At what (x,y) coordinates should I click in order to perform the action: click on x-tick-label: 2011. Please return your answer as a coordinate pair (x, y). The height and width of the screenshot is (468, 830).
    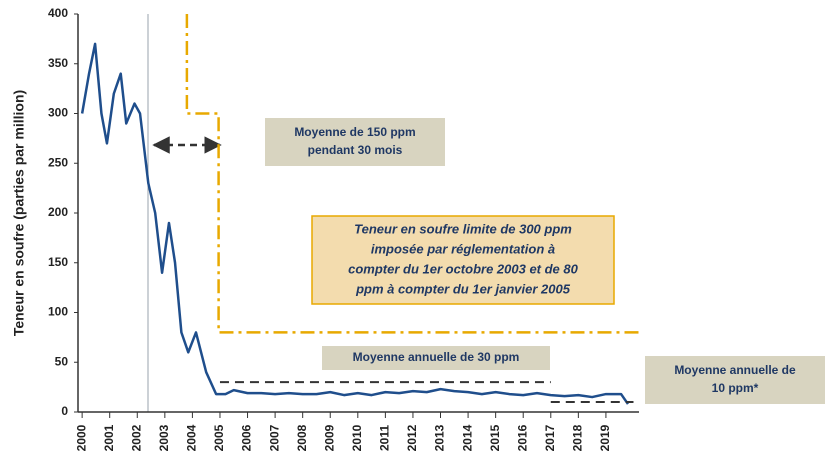
    Looking at the image, I should click on (385, 438).